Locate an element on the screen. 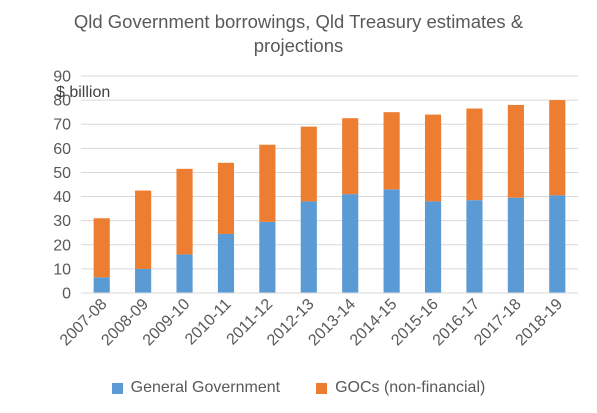 Image resolution: width=597 pixels, height=413 pixels. legend-label-gocs: GOCs (non-financial) is located at coordinates (410, 387).